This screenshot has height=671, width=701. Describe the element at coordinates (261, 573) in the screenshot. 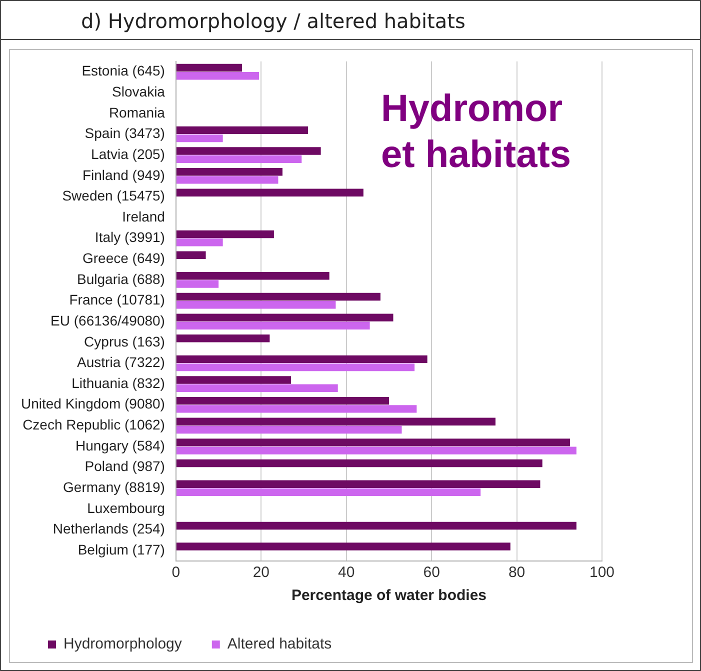

I see `x-tick-label: 20` at that location.